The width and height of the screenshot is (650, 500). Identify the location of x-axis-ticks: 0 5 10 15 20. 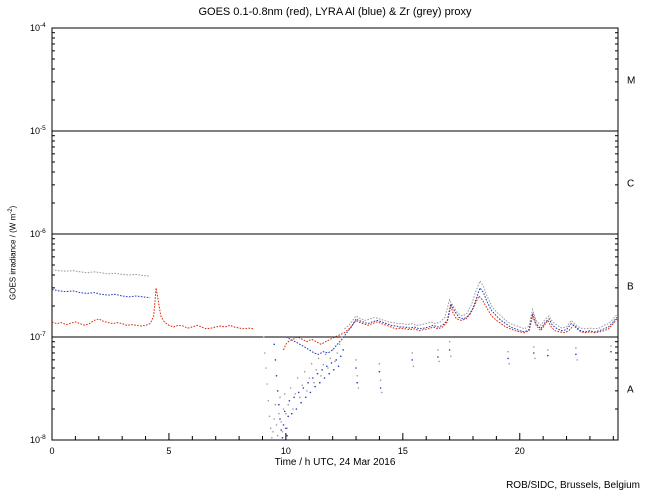
(331, 444).